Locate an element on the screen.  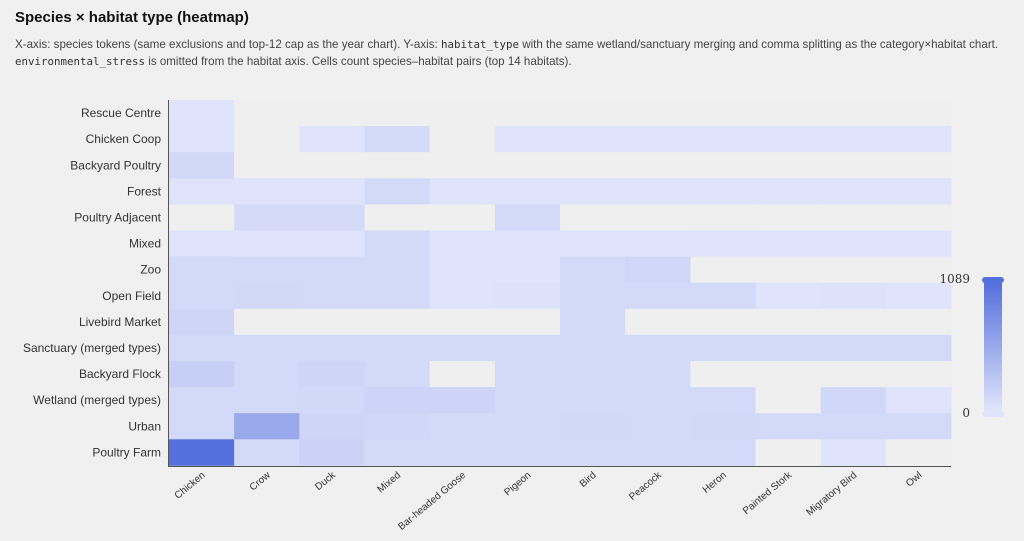
heatmap-cell-rescue-centre-owl is located at coordinates (918, 113).